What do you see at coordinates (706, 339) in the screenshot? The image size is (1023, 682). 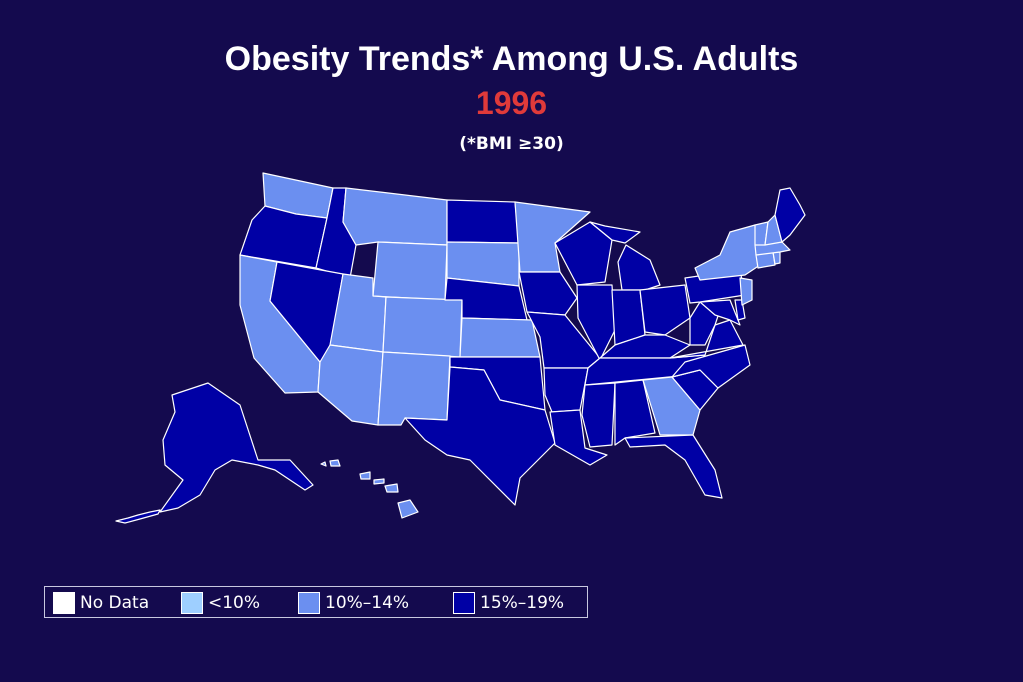 I see `state-va` at bounding box center [706, 339].